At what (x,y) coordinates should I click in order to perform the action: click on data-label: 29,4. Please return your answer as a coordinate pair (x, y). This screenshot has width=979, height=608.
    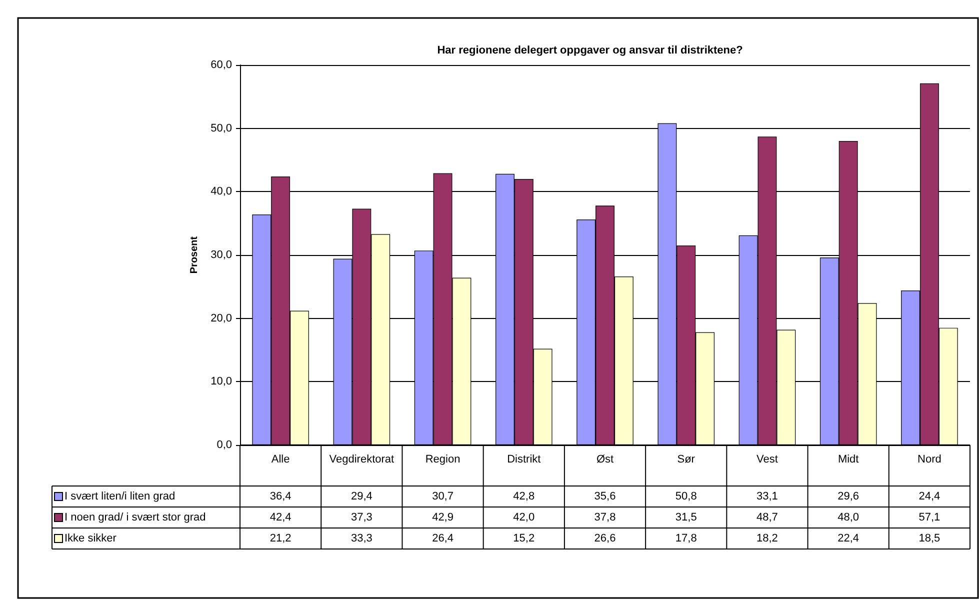
    Looking at the image, I should click on (361, 496).